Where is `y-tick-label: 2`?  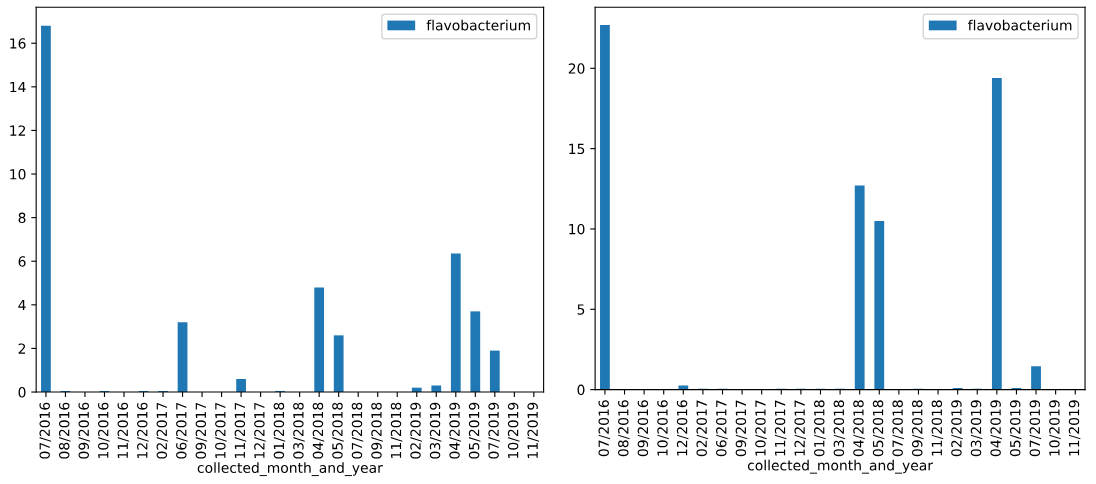
y-tick-label: 2 is located at coordinates (22, 348).